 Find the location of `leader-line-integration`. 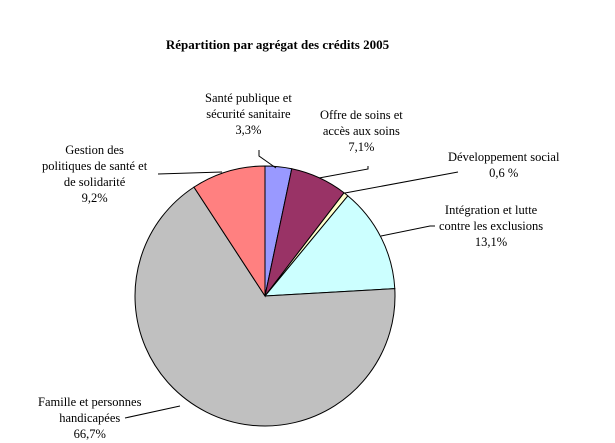

leader-line-integration is located at coordinates (407, 231).